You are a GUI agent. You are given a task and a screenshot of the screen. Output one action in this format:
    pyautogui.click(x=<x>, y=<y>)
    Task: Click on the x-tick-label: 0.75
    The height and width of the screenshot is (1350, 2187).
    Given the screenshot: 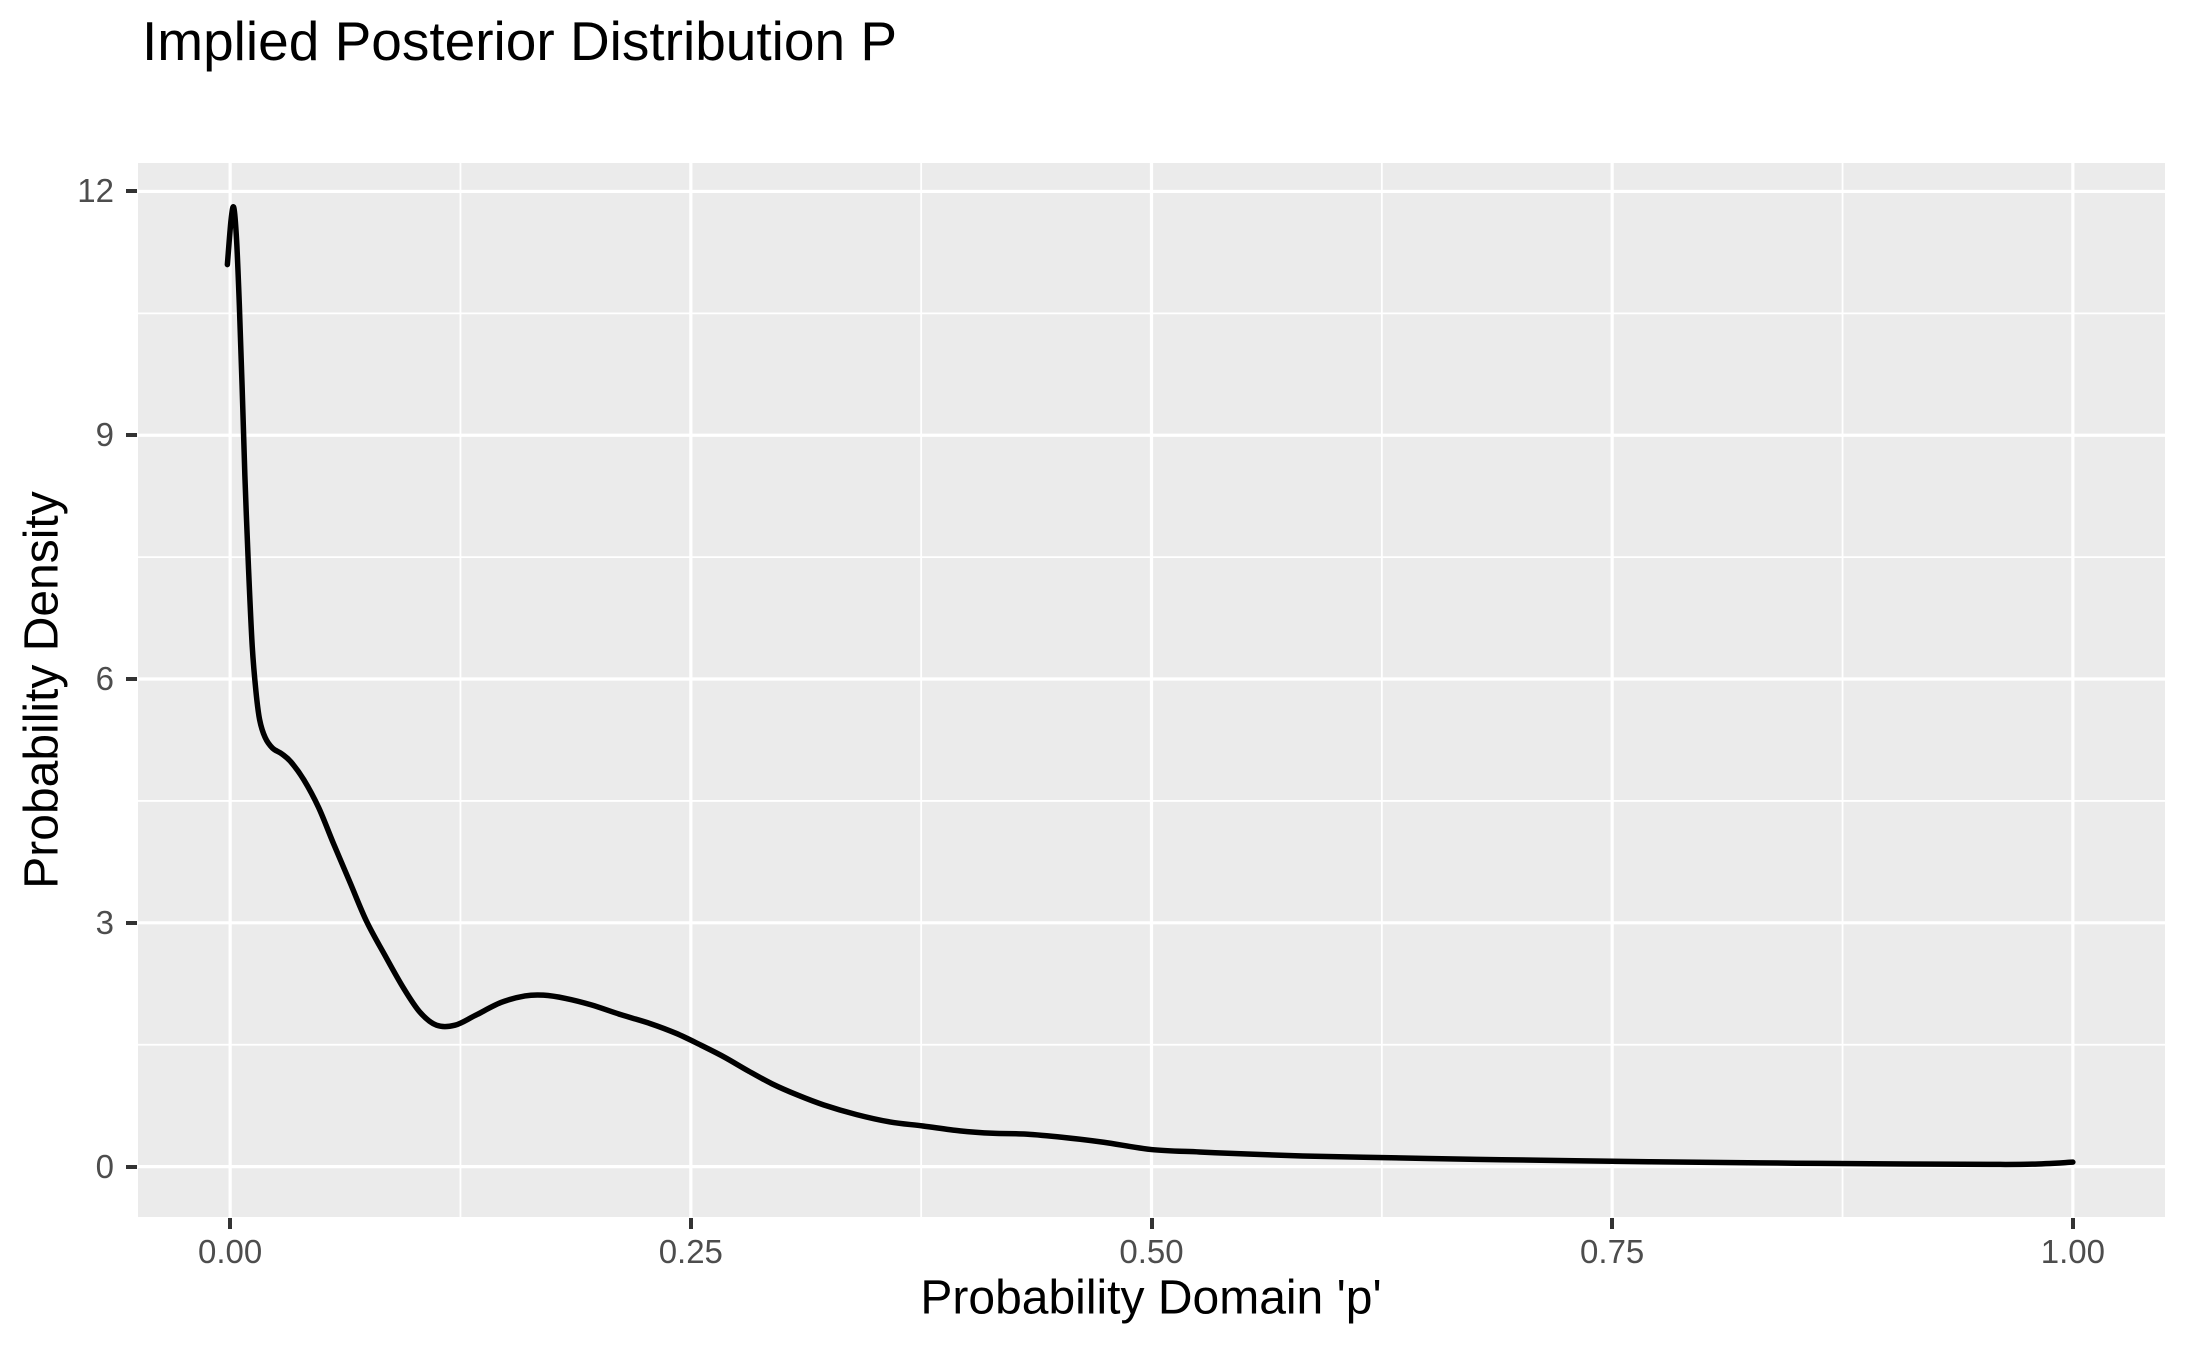 What is the action you would take?
    pyautogui.click(x=1612, y=1251)
    